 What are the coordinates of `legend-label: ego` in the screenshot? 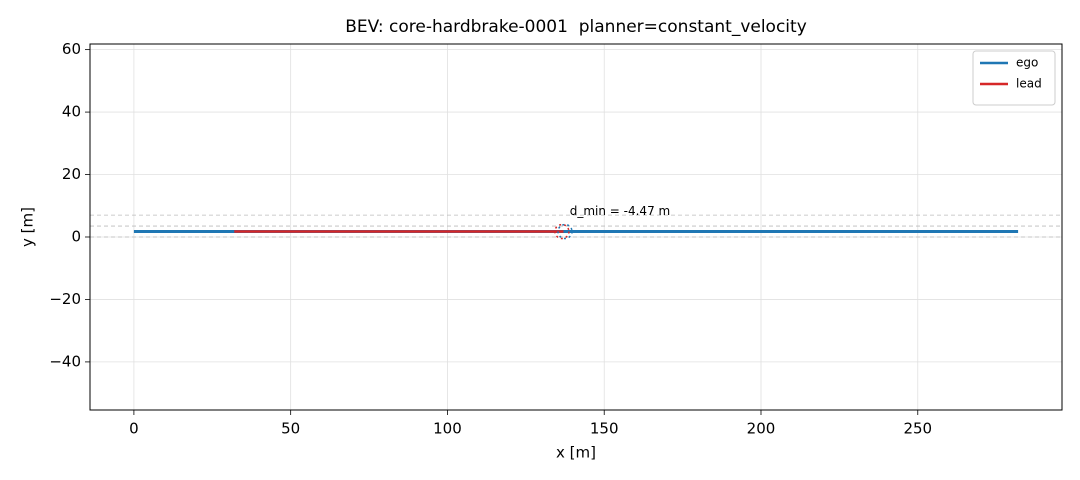 It's located at (1027, 63).